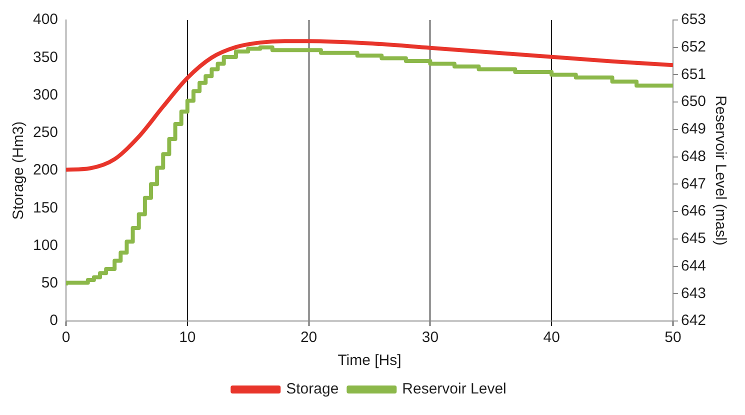  Describe the element at coordinates (693, 183) in the screenshot. I see `y2-tick-label: 647` at that location.